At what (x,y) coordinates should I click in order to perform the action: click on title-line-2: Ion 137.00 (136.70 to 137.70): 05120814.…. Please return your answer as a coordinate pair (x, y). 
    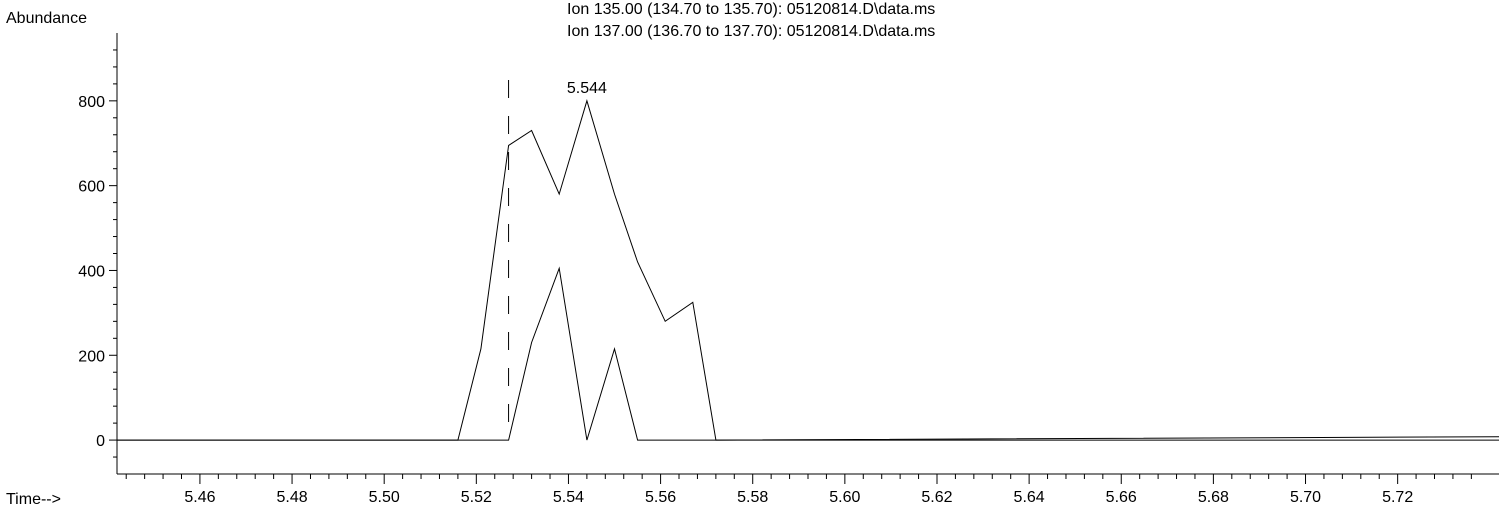
    Looking at the image, I should click on (751, 31).